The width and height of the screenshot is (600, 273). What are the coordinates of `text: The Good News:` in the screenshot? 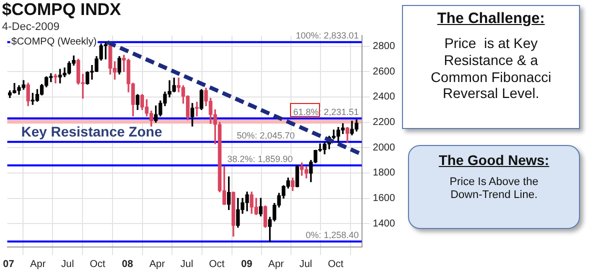 It's located at (494, 160).